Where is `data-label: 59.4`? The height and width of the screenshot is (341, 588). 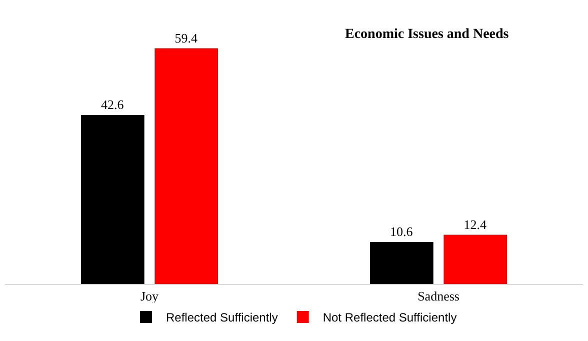
data-label: 59.4 is located at coordinates (186, 38).